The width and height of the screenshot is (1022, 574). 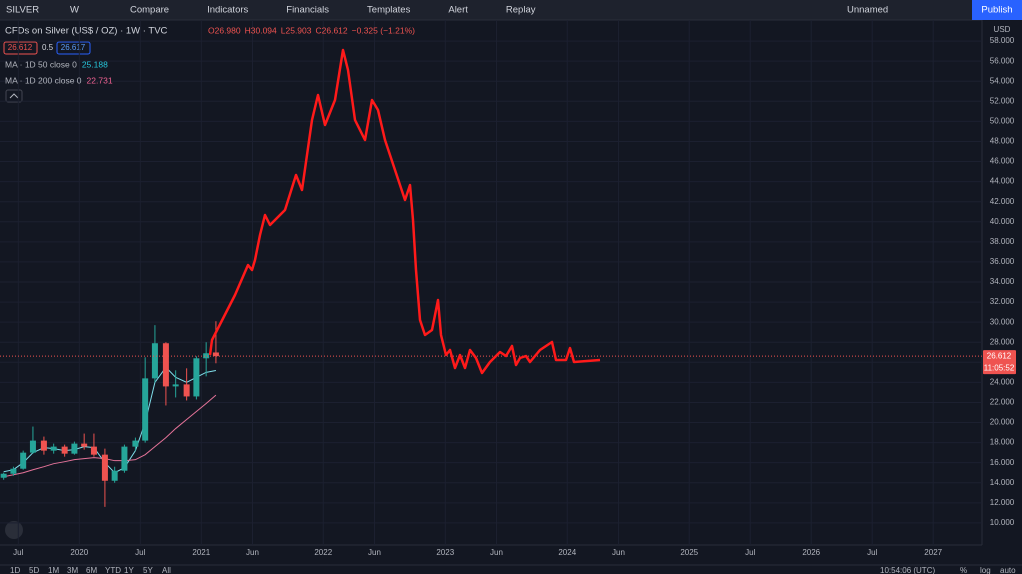 What do you see at coordinates (34, 570) in the screenshot?
I see `range-button: 5D` at bounding box center [34, 570].